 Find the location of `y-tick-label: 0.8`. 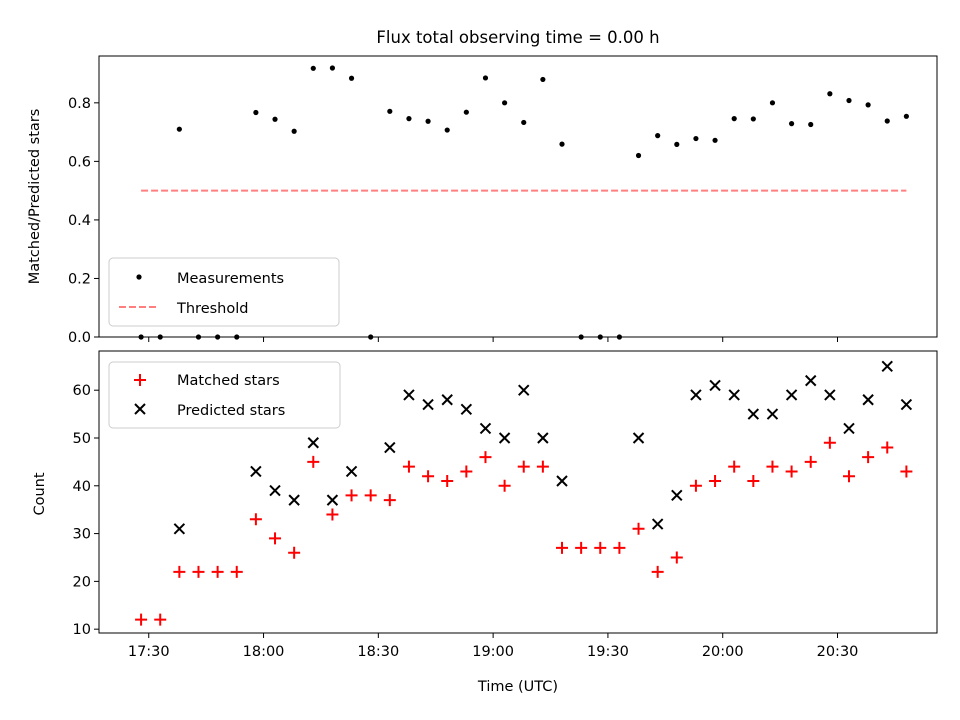

y-tick-label: 0.8 is located at coordinates (79, 104).